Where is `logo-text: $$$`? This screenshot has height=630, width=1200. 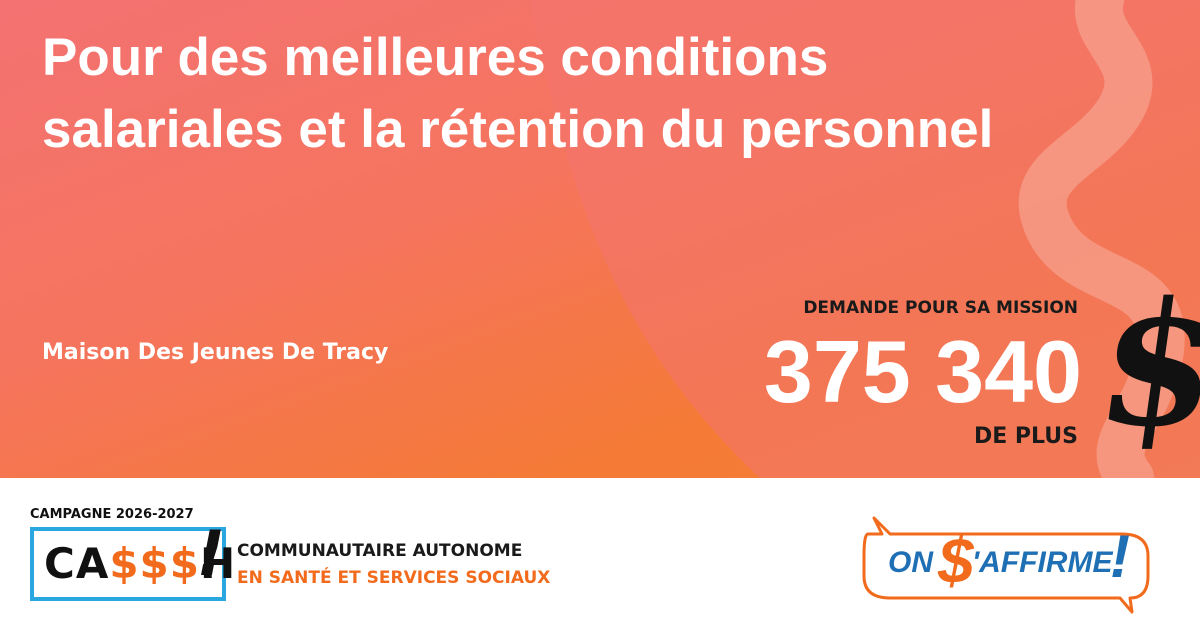
logo-text: $$$ is located at coordinates (154, 563).